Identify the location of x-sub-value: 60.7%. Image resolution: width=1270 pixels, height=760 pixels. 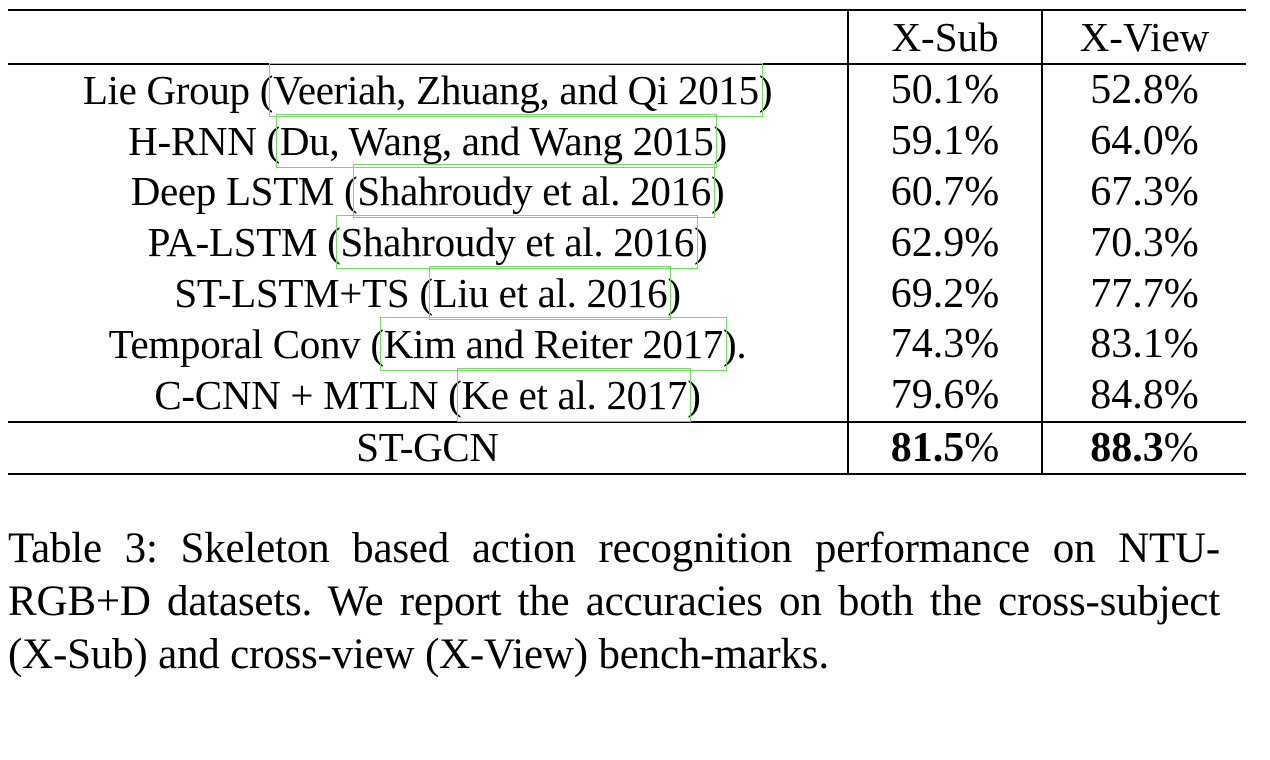
(944, 192).